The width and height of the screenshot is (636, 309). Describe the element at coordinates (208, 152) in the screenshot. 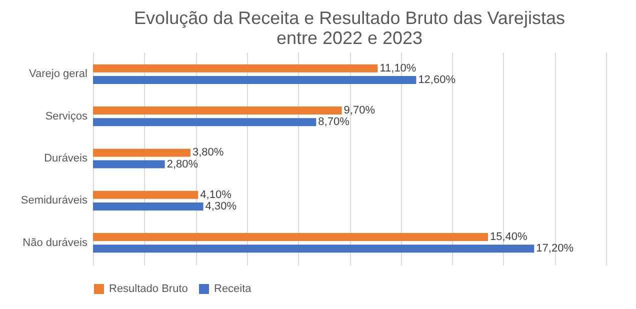

I see `data-label: 3,80%` at that location.